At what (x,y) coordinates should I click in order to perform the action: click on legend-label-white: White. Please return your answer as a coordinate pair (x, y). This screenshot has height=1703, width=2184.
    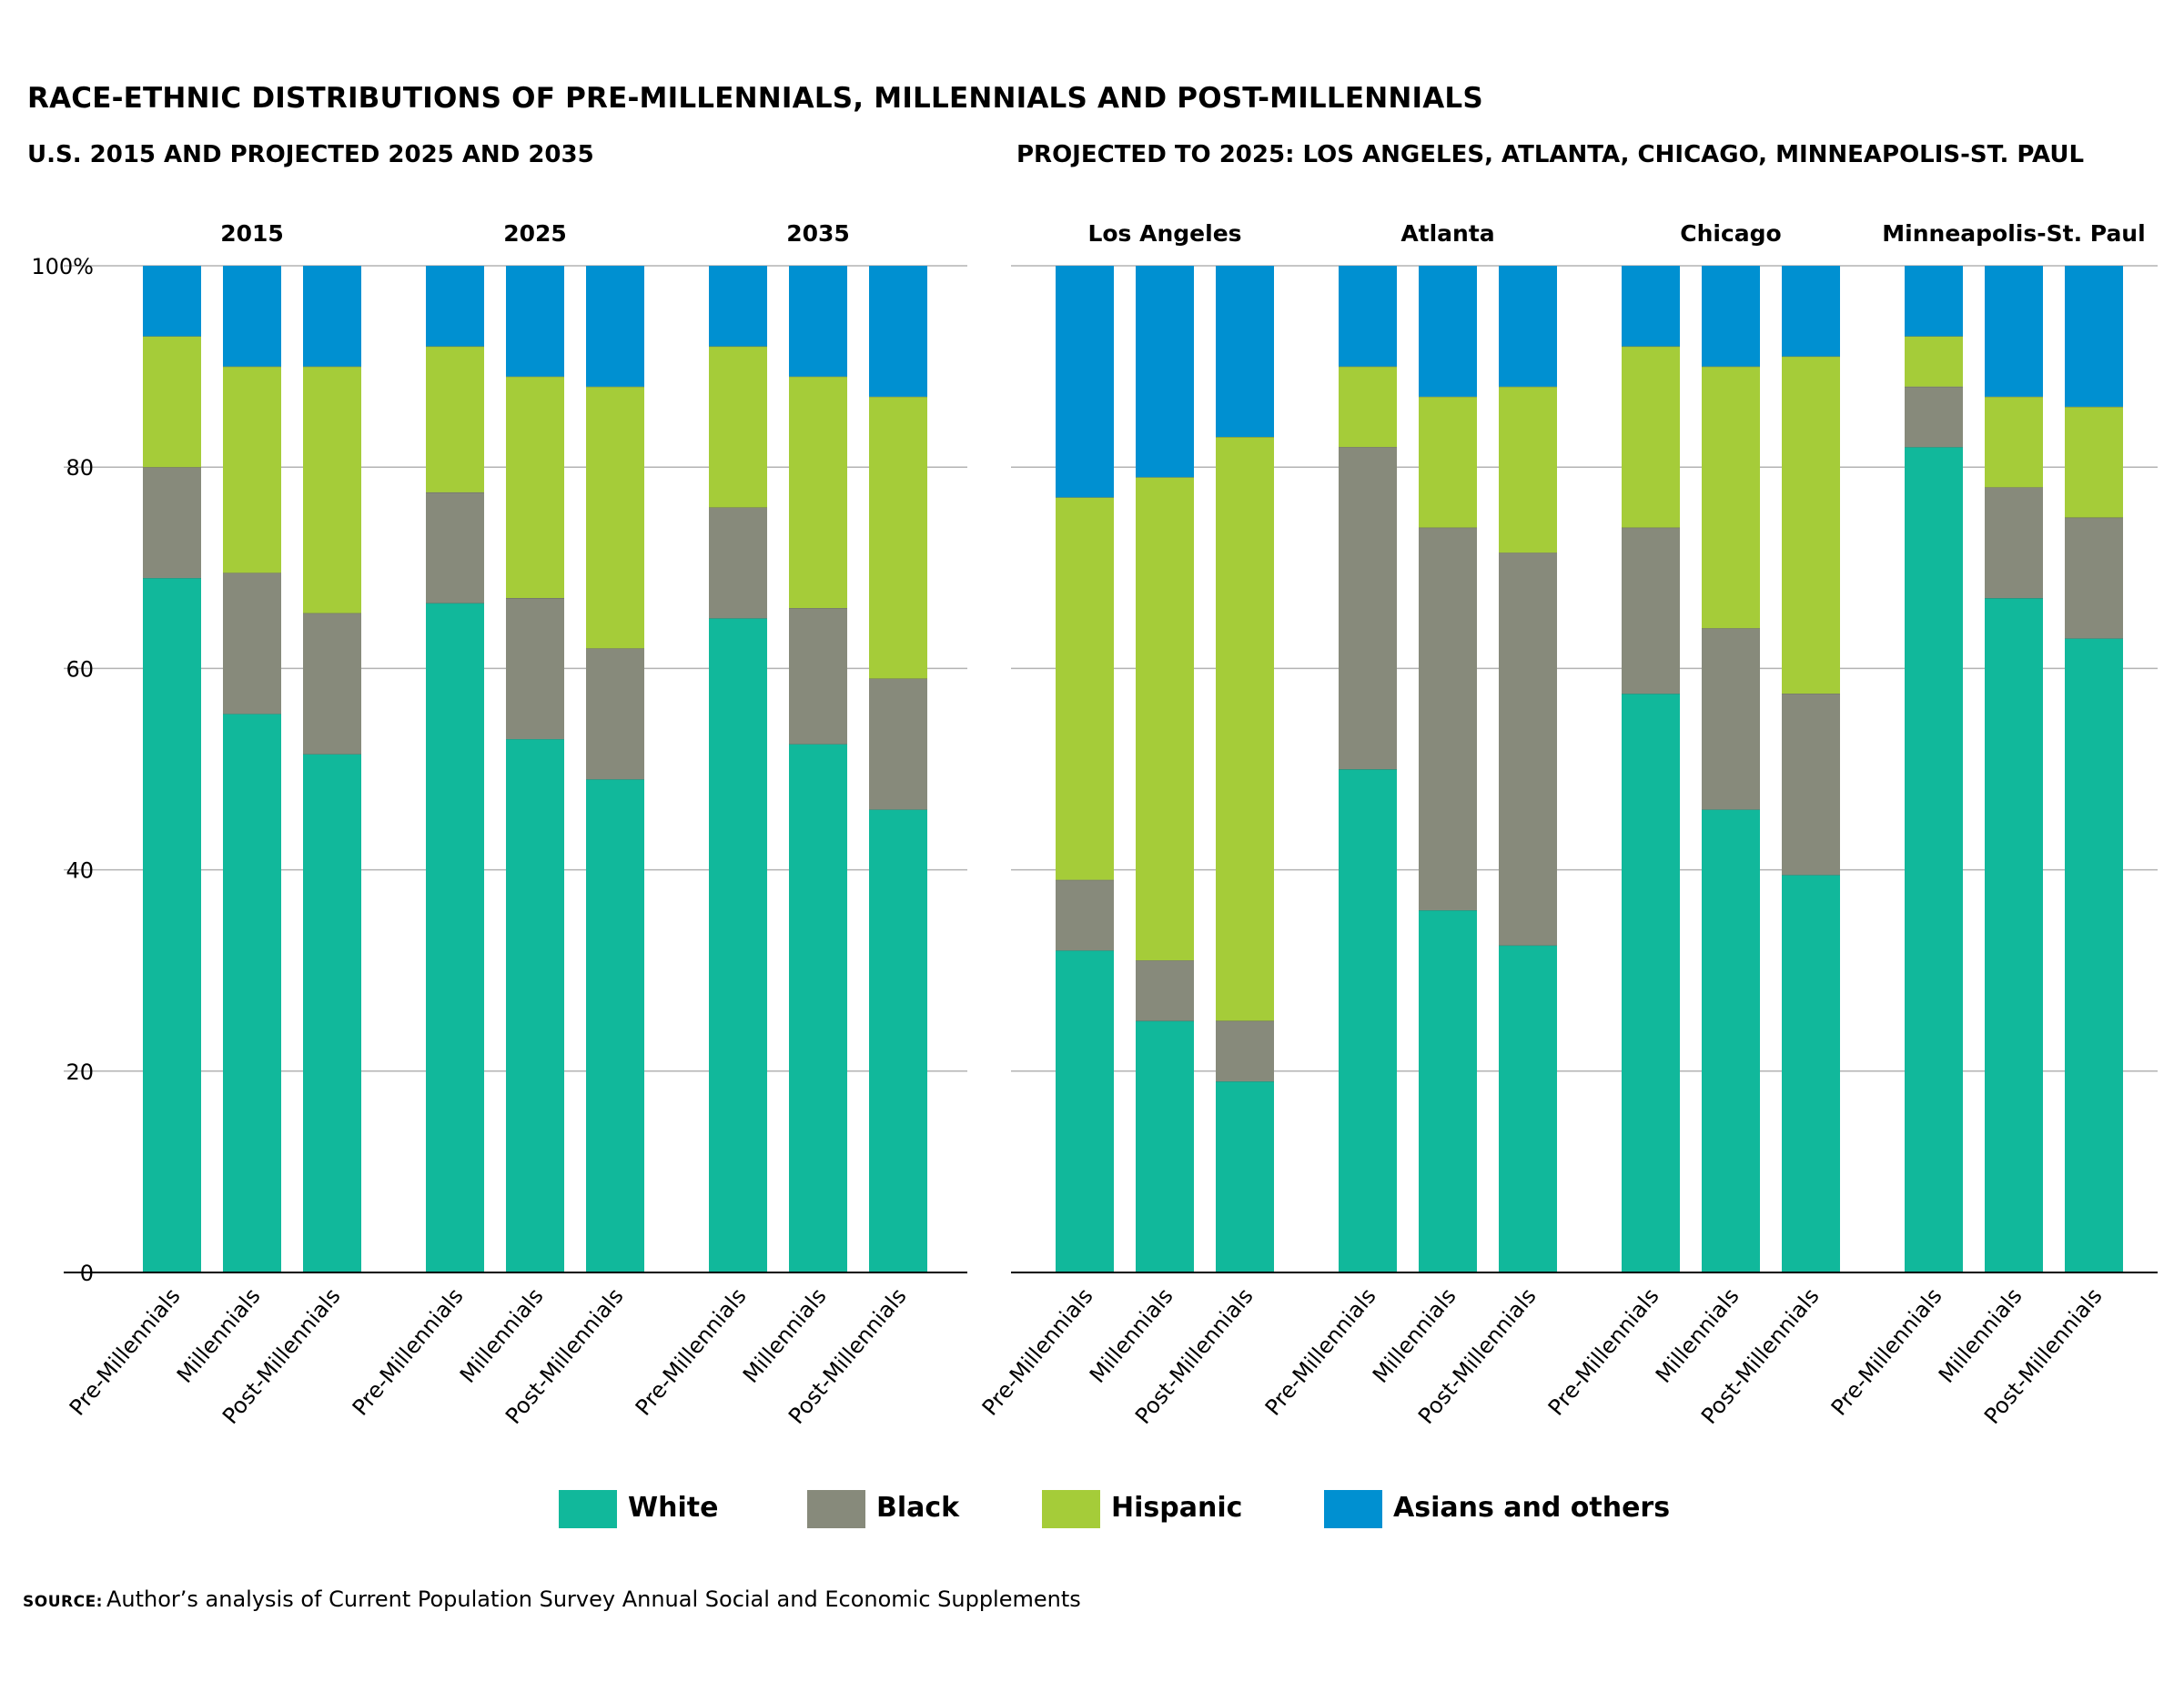
    Looking at the image, I should click on (674, 1508).